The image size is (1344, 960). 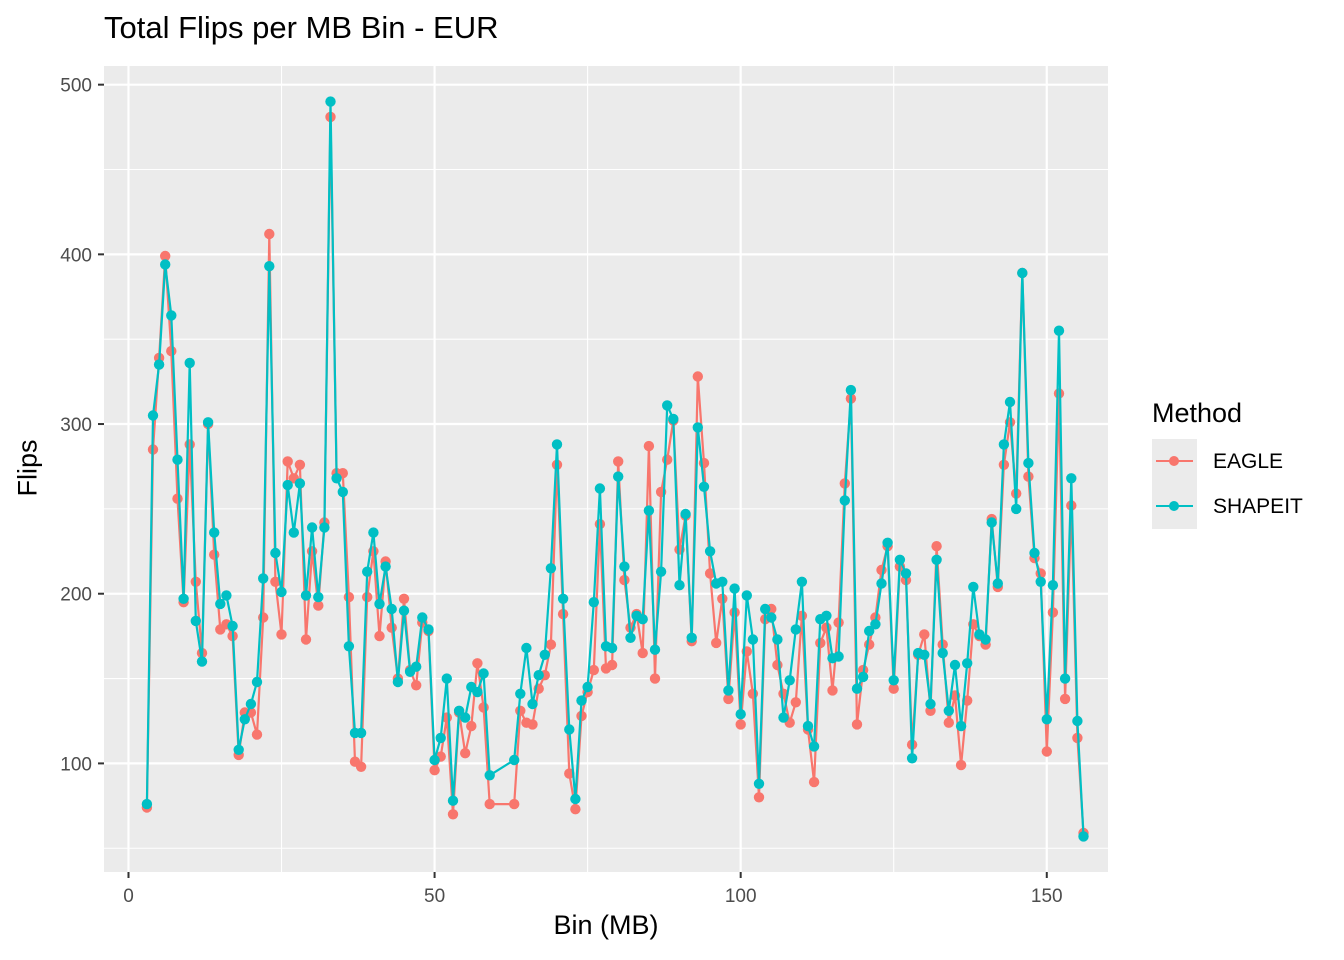 I want to click on y-axis-label: Flips, so click(x=27, y=468).